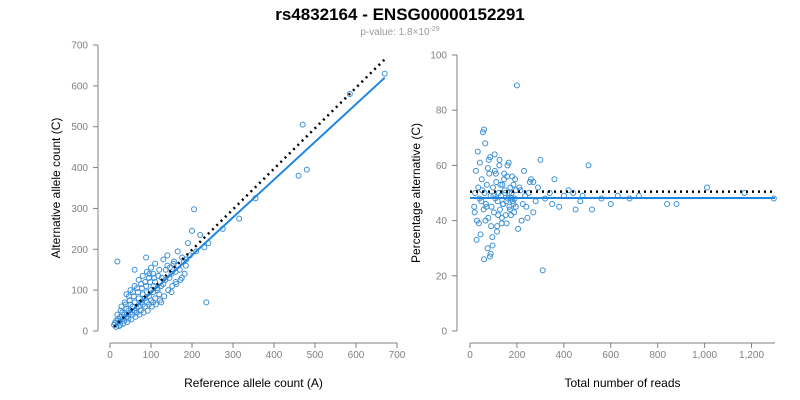 The image size is (800, 400). I want to click on p-value-exponent: -29, so click(435, 29).